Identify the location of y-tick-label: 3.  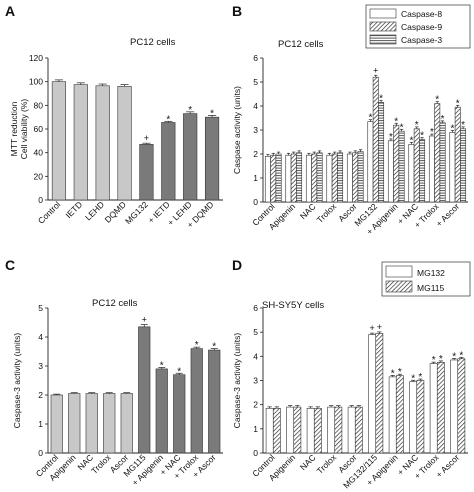
(40, 366).